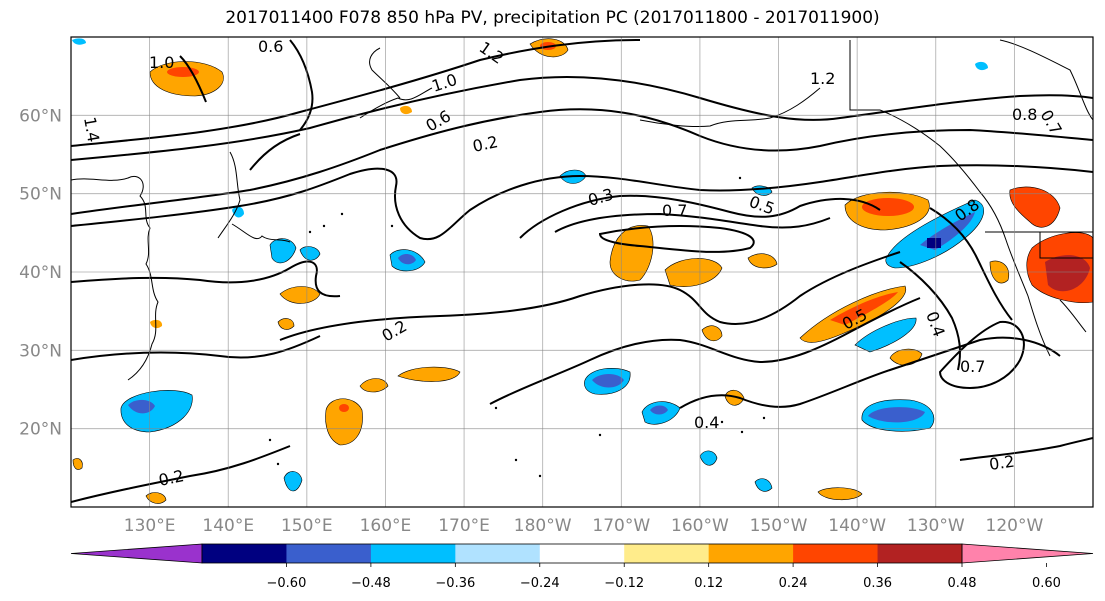 The width and height of the screenshot is (1105, 601). Describe the element at coordinates (91, 129) in the screenshot. I see `contour-label: 1.4` at that location.